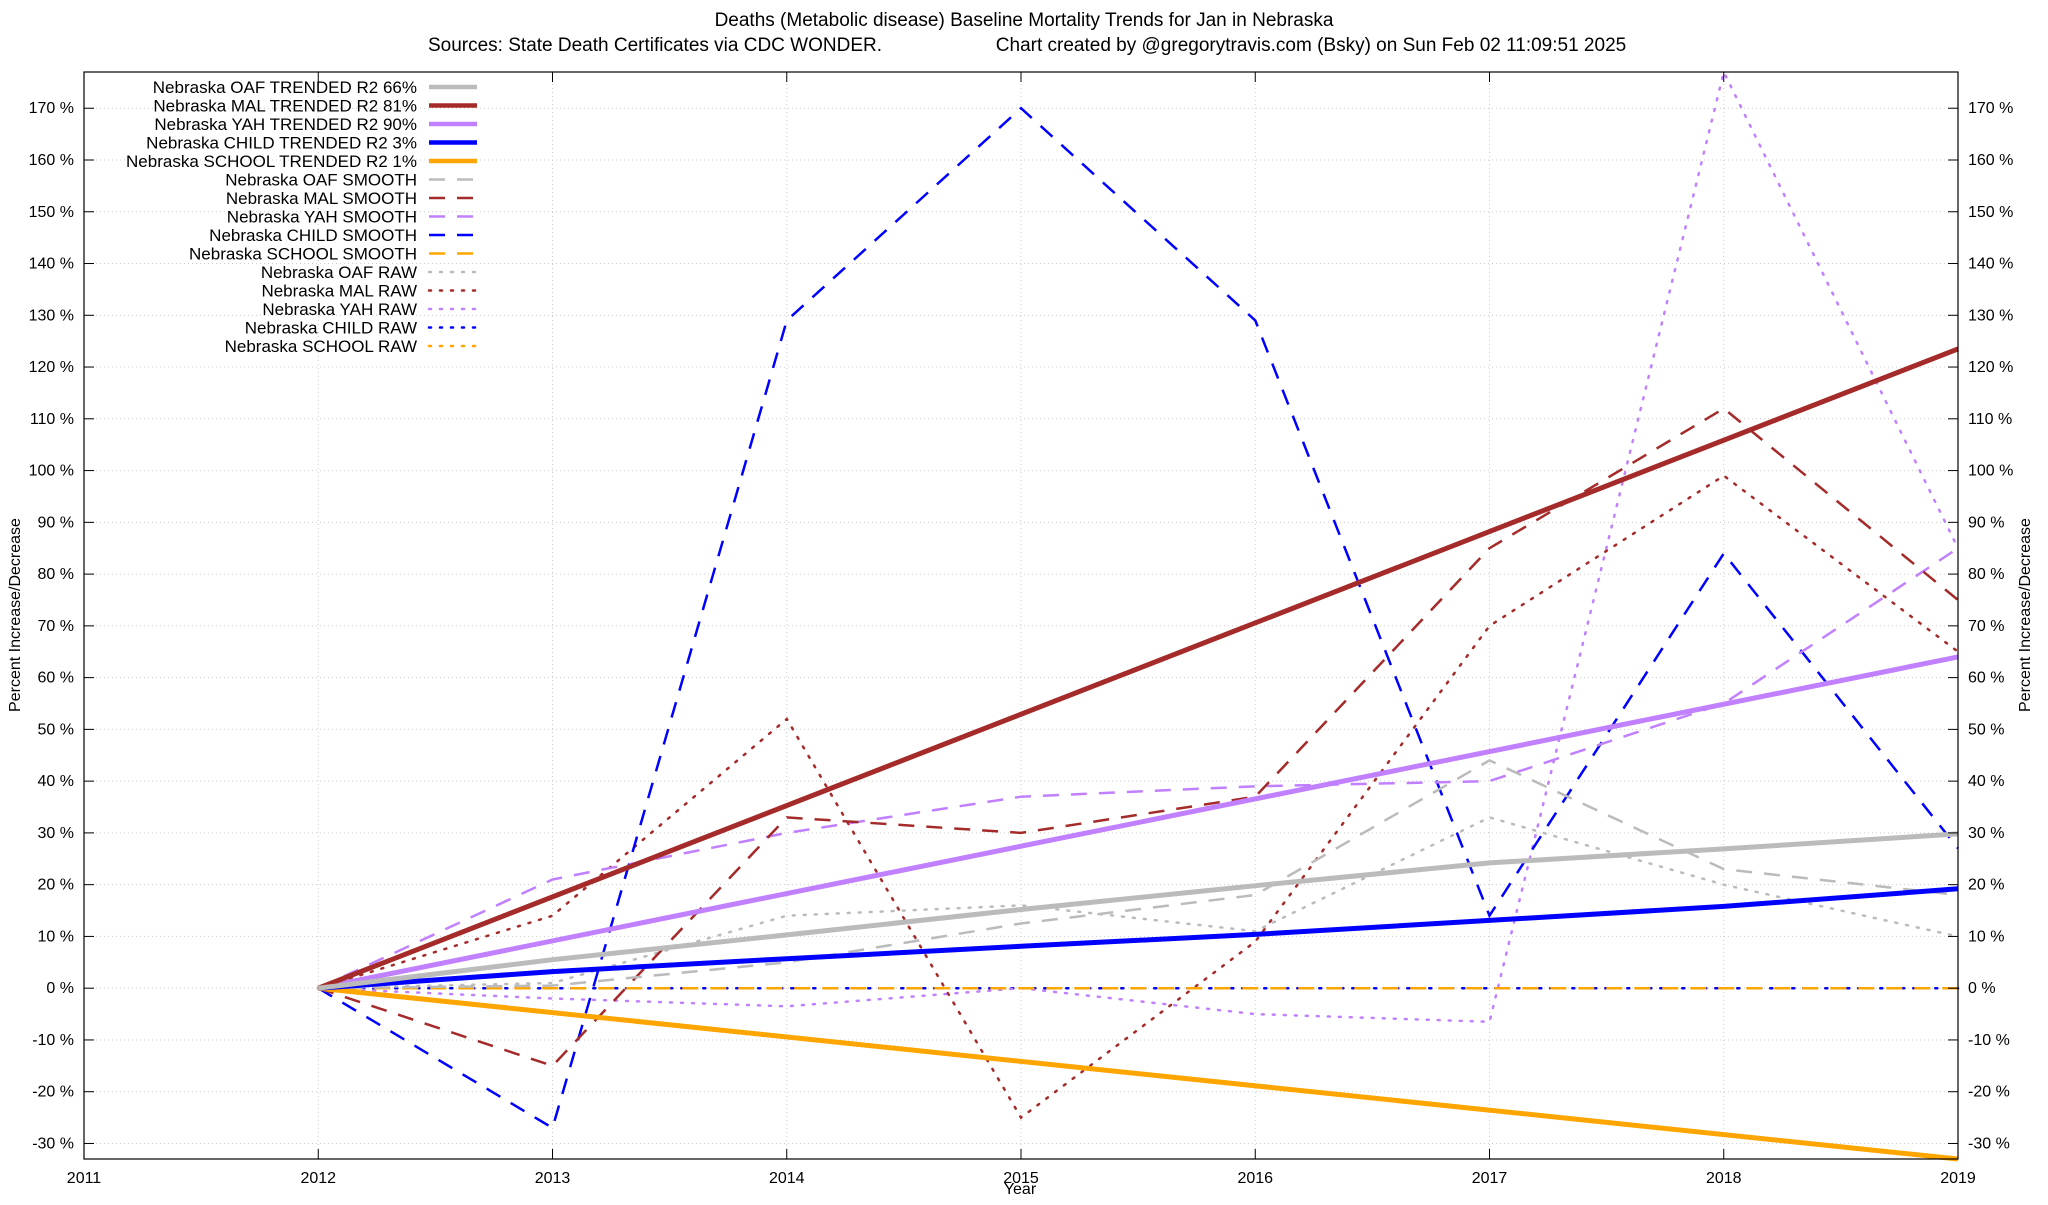  Describe the element at coordinates (1255, 1178) in the screenshot. I see `x-tick-label: 2016` at that location.